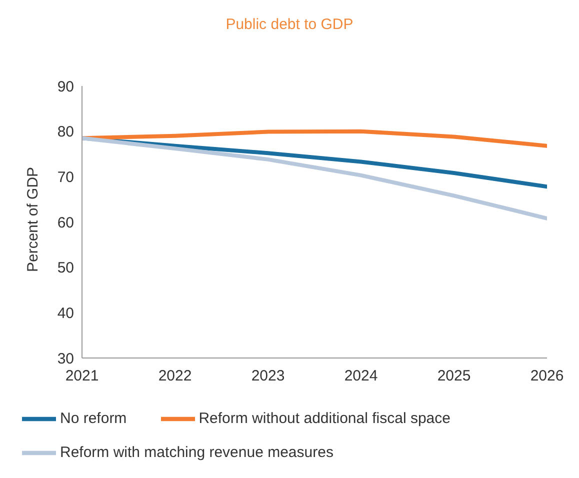  I want to click on y-tick-label: 80, so click(65, 132).